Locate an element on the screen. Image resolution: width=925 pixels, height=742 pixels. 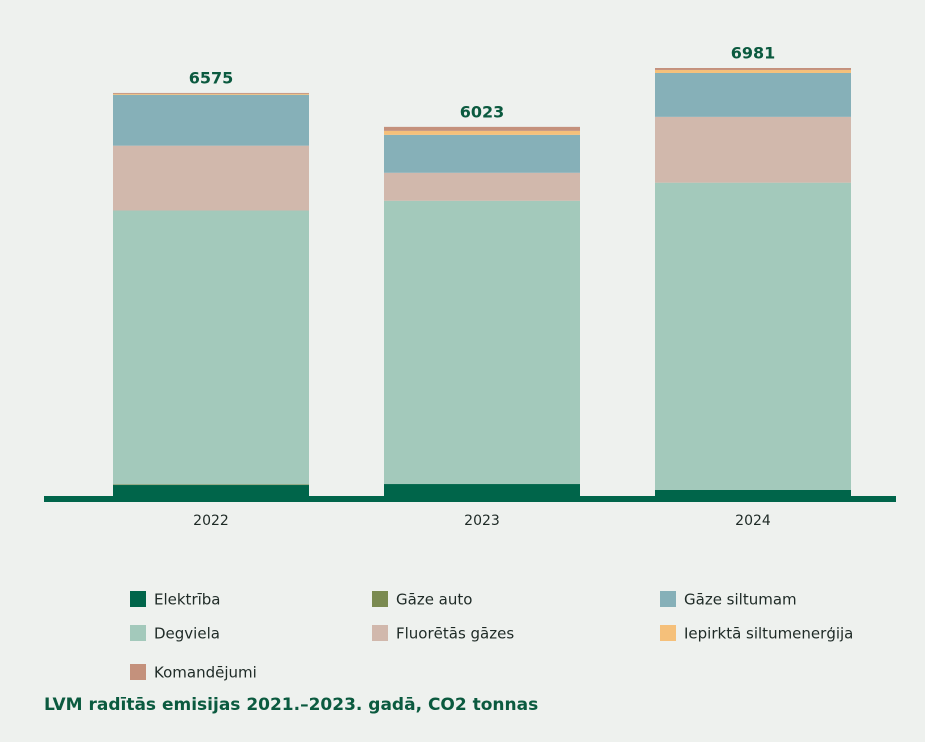
legend-label: Gāze siltumam is located at coordinates (740, 600).